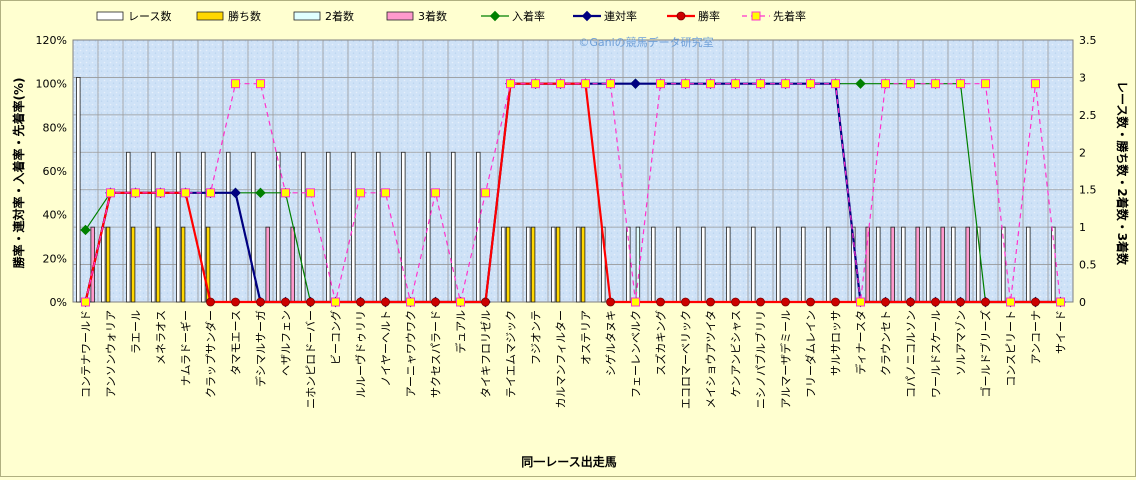  What do you see at coordinates (136, 332) in the screenshot?
I see `x-tick-label: ラエール` at bounding box center [136, 332].